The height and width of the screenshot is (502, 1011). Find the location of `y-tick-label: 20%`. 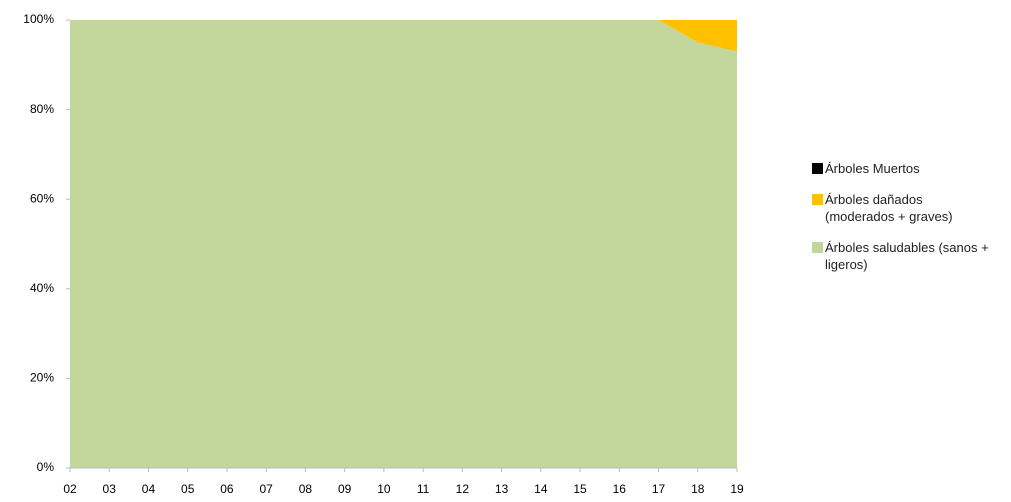

y-tick-label: 20% is located at coordinates (42, 378).